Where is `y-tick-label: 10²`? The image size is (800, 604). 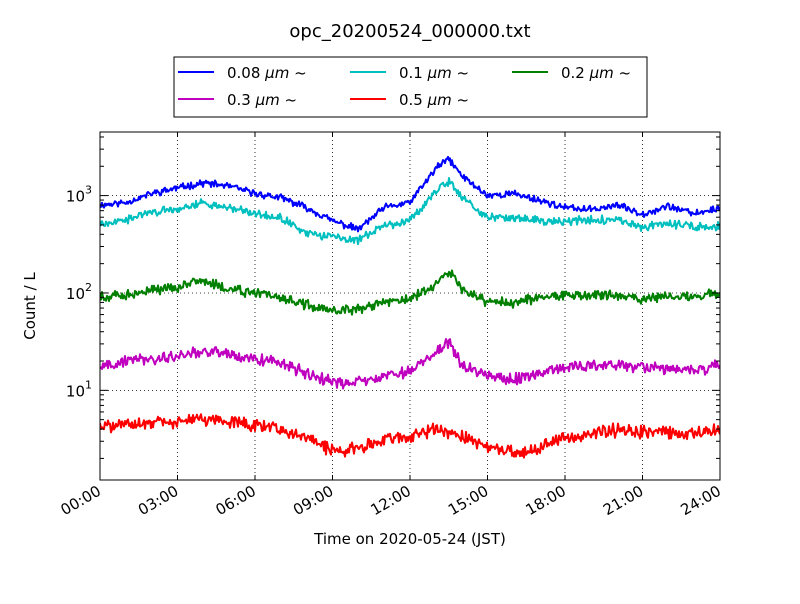
y-tick-label: 10² is located at coordinates (79, 292).